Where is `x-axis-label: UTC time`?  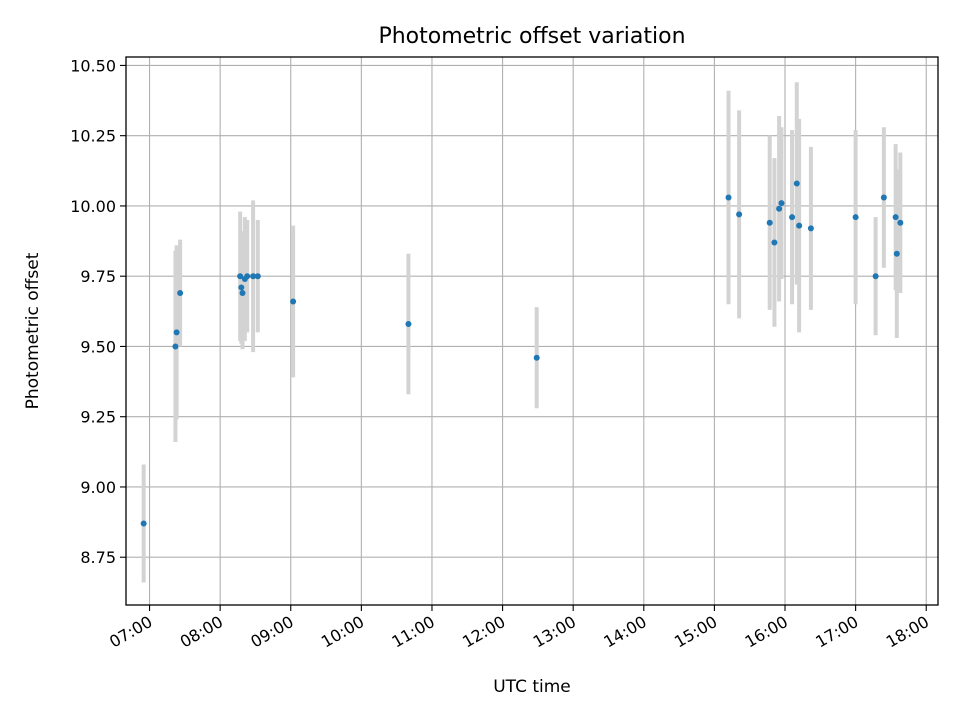 x-axis-label: UTC time is located at coordinates (532, 687).